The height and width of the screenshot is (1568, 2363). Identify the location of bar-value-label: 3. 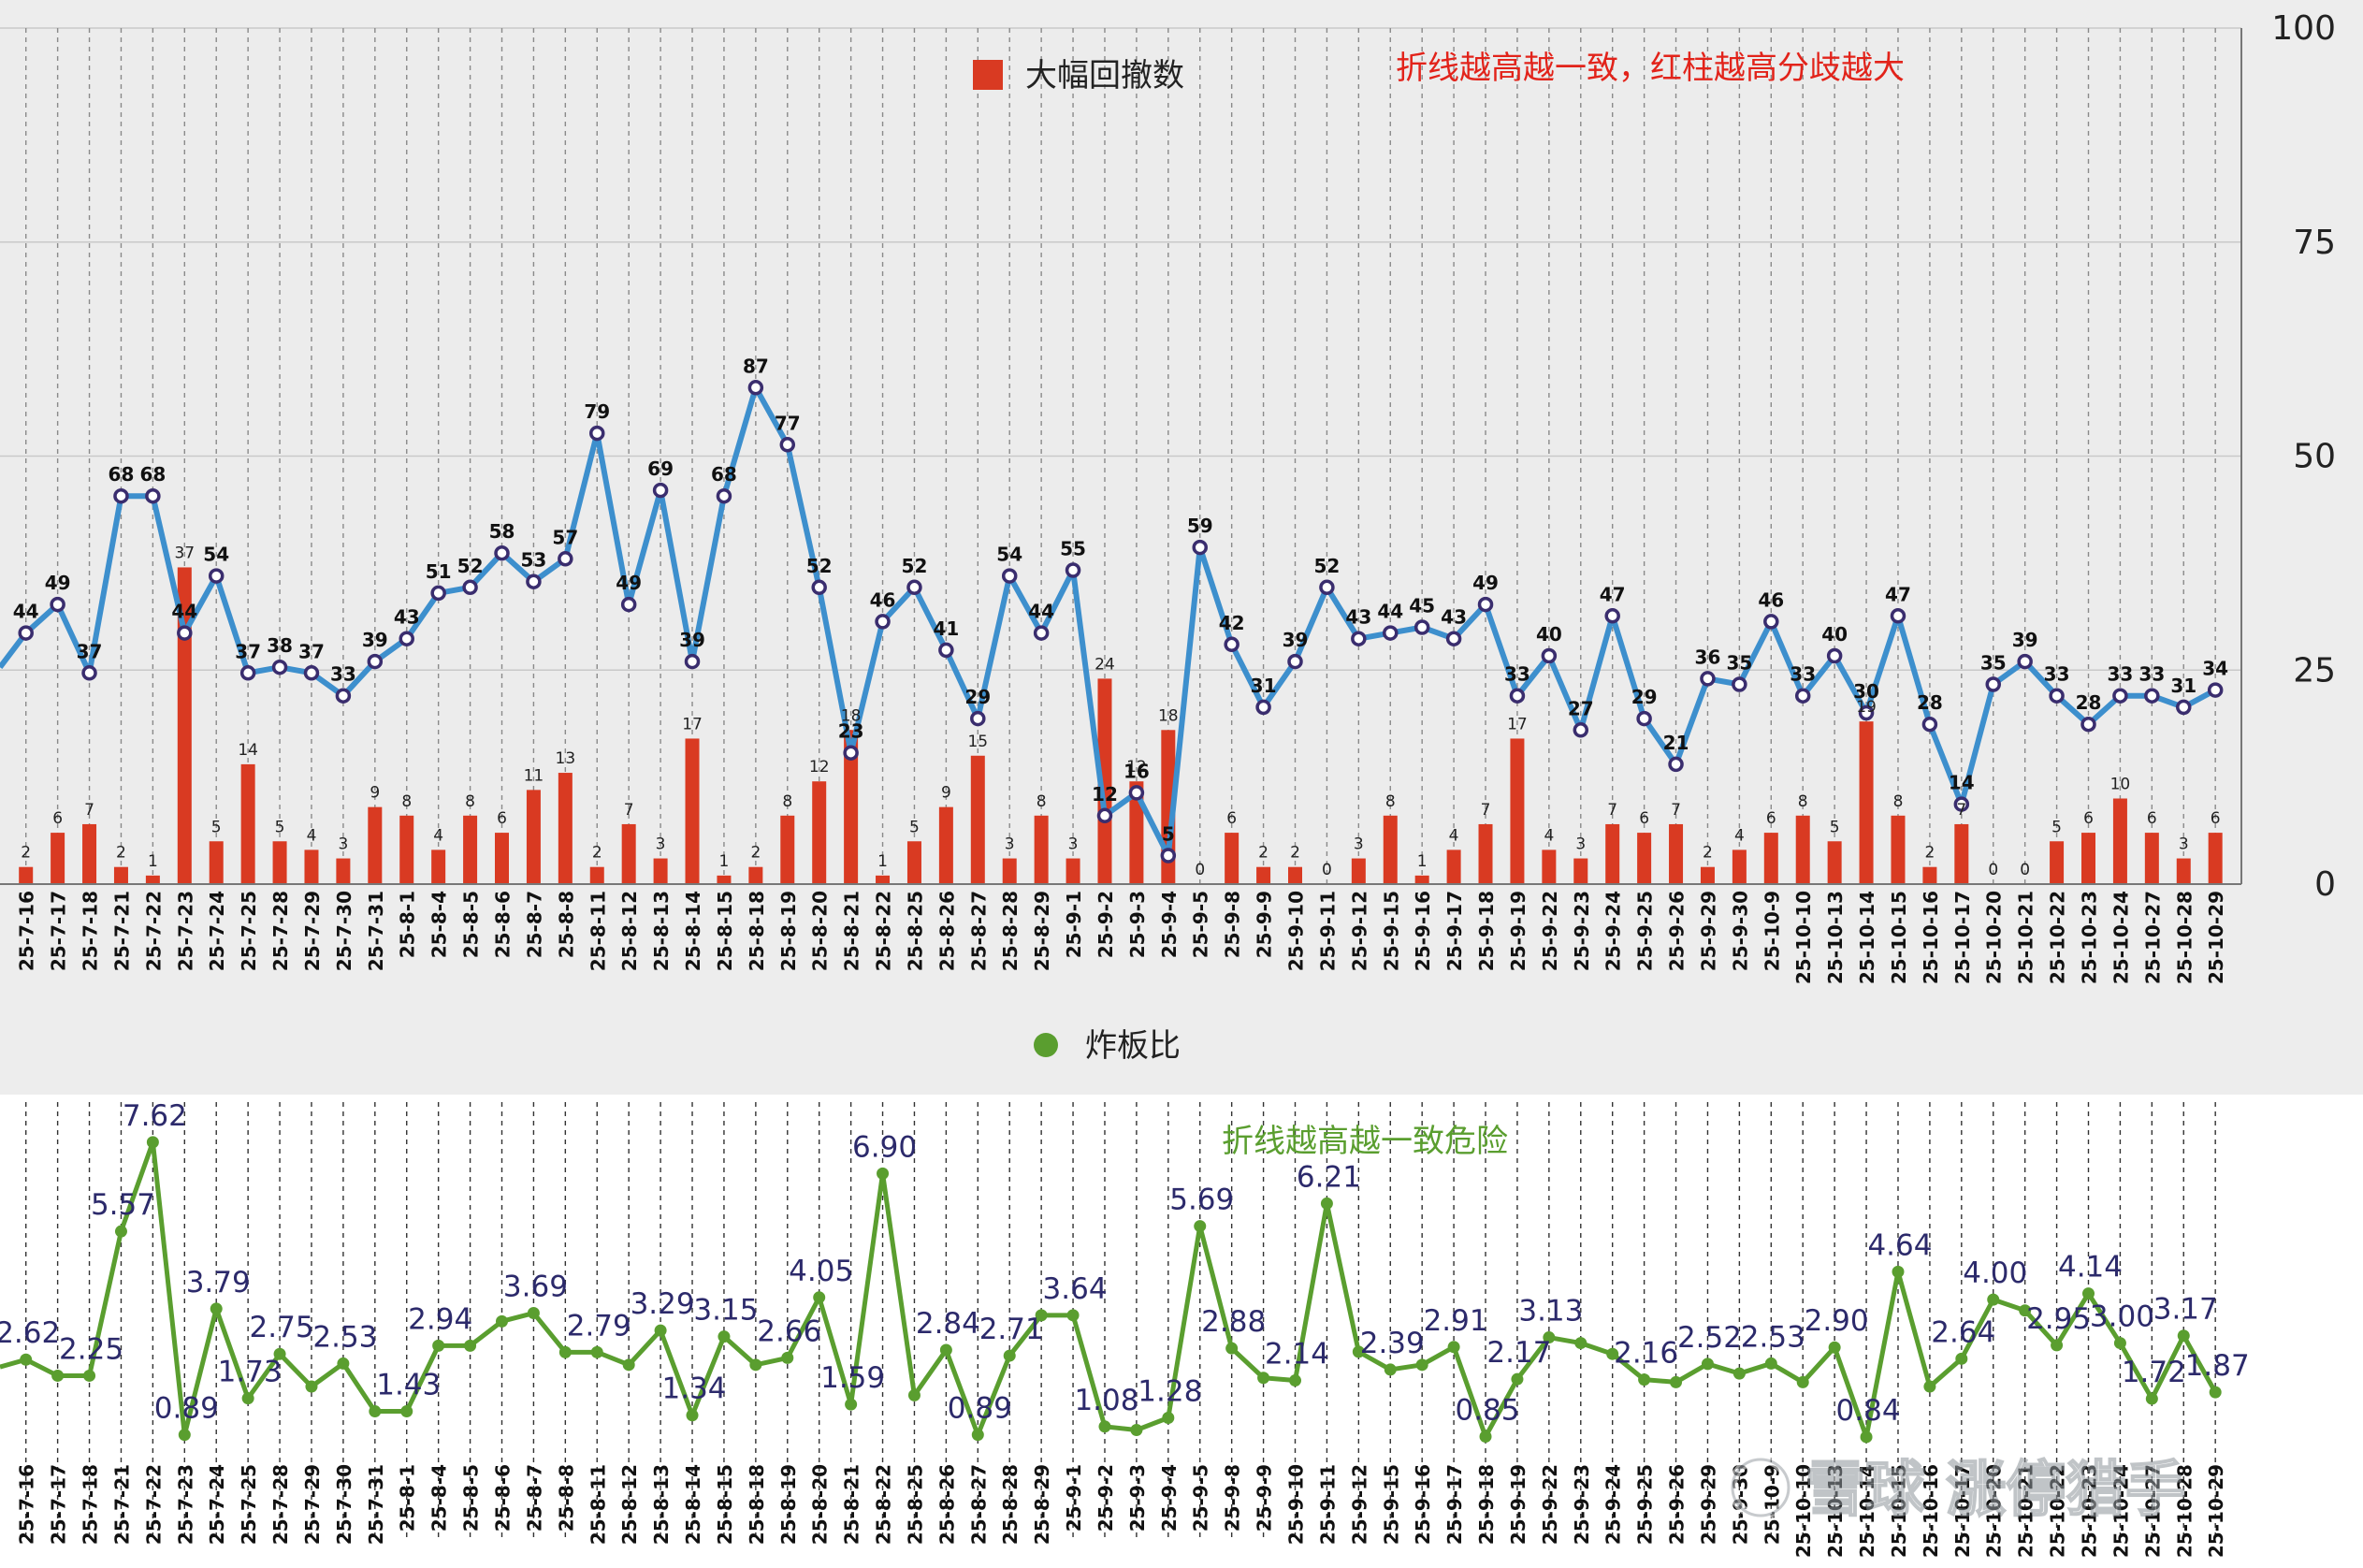
(1581, 845).